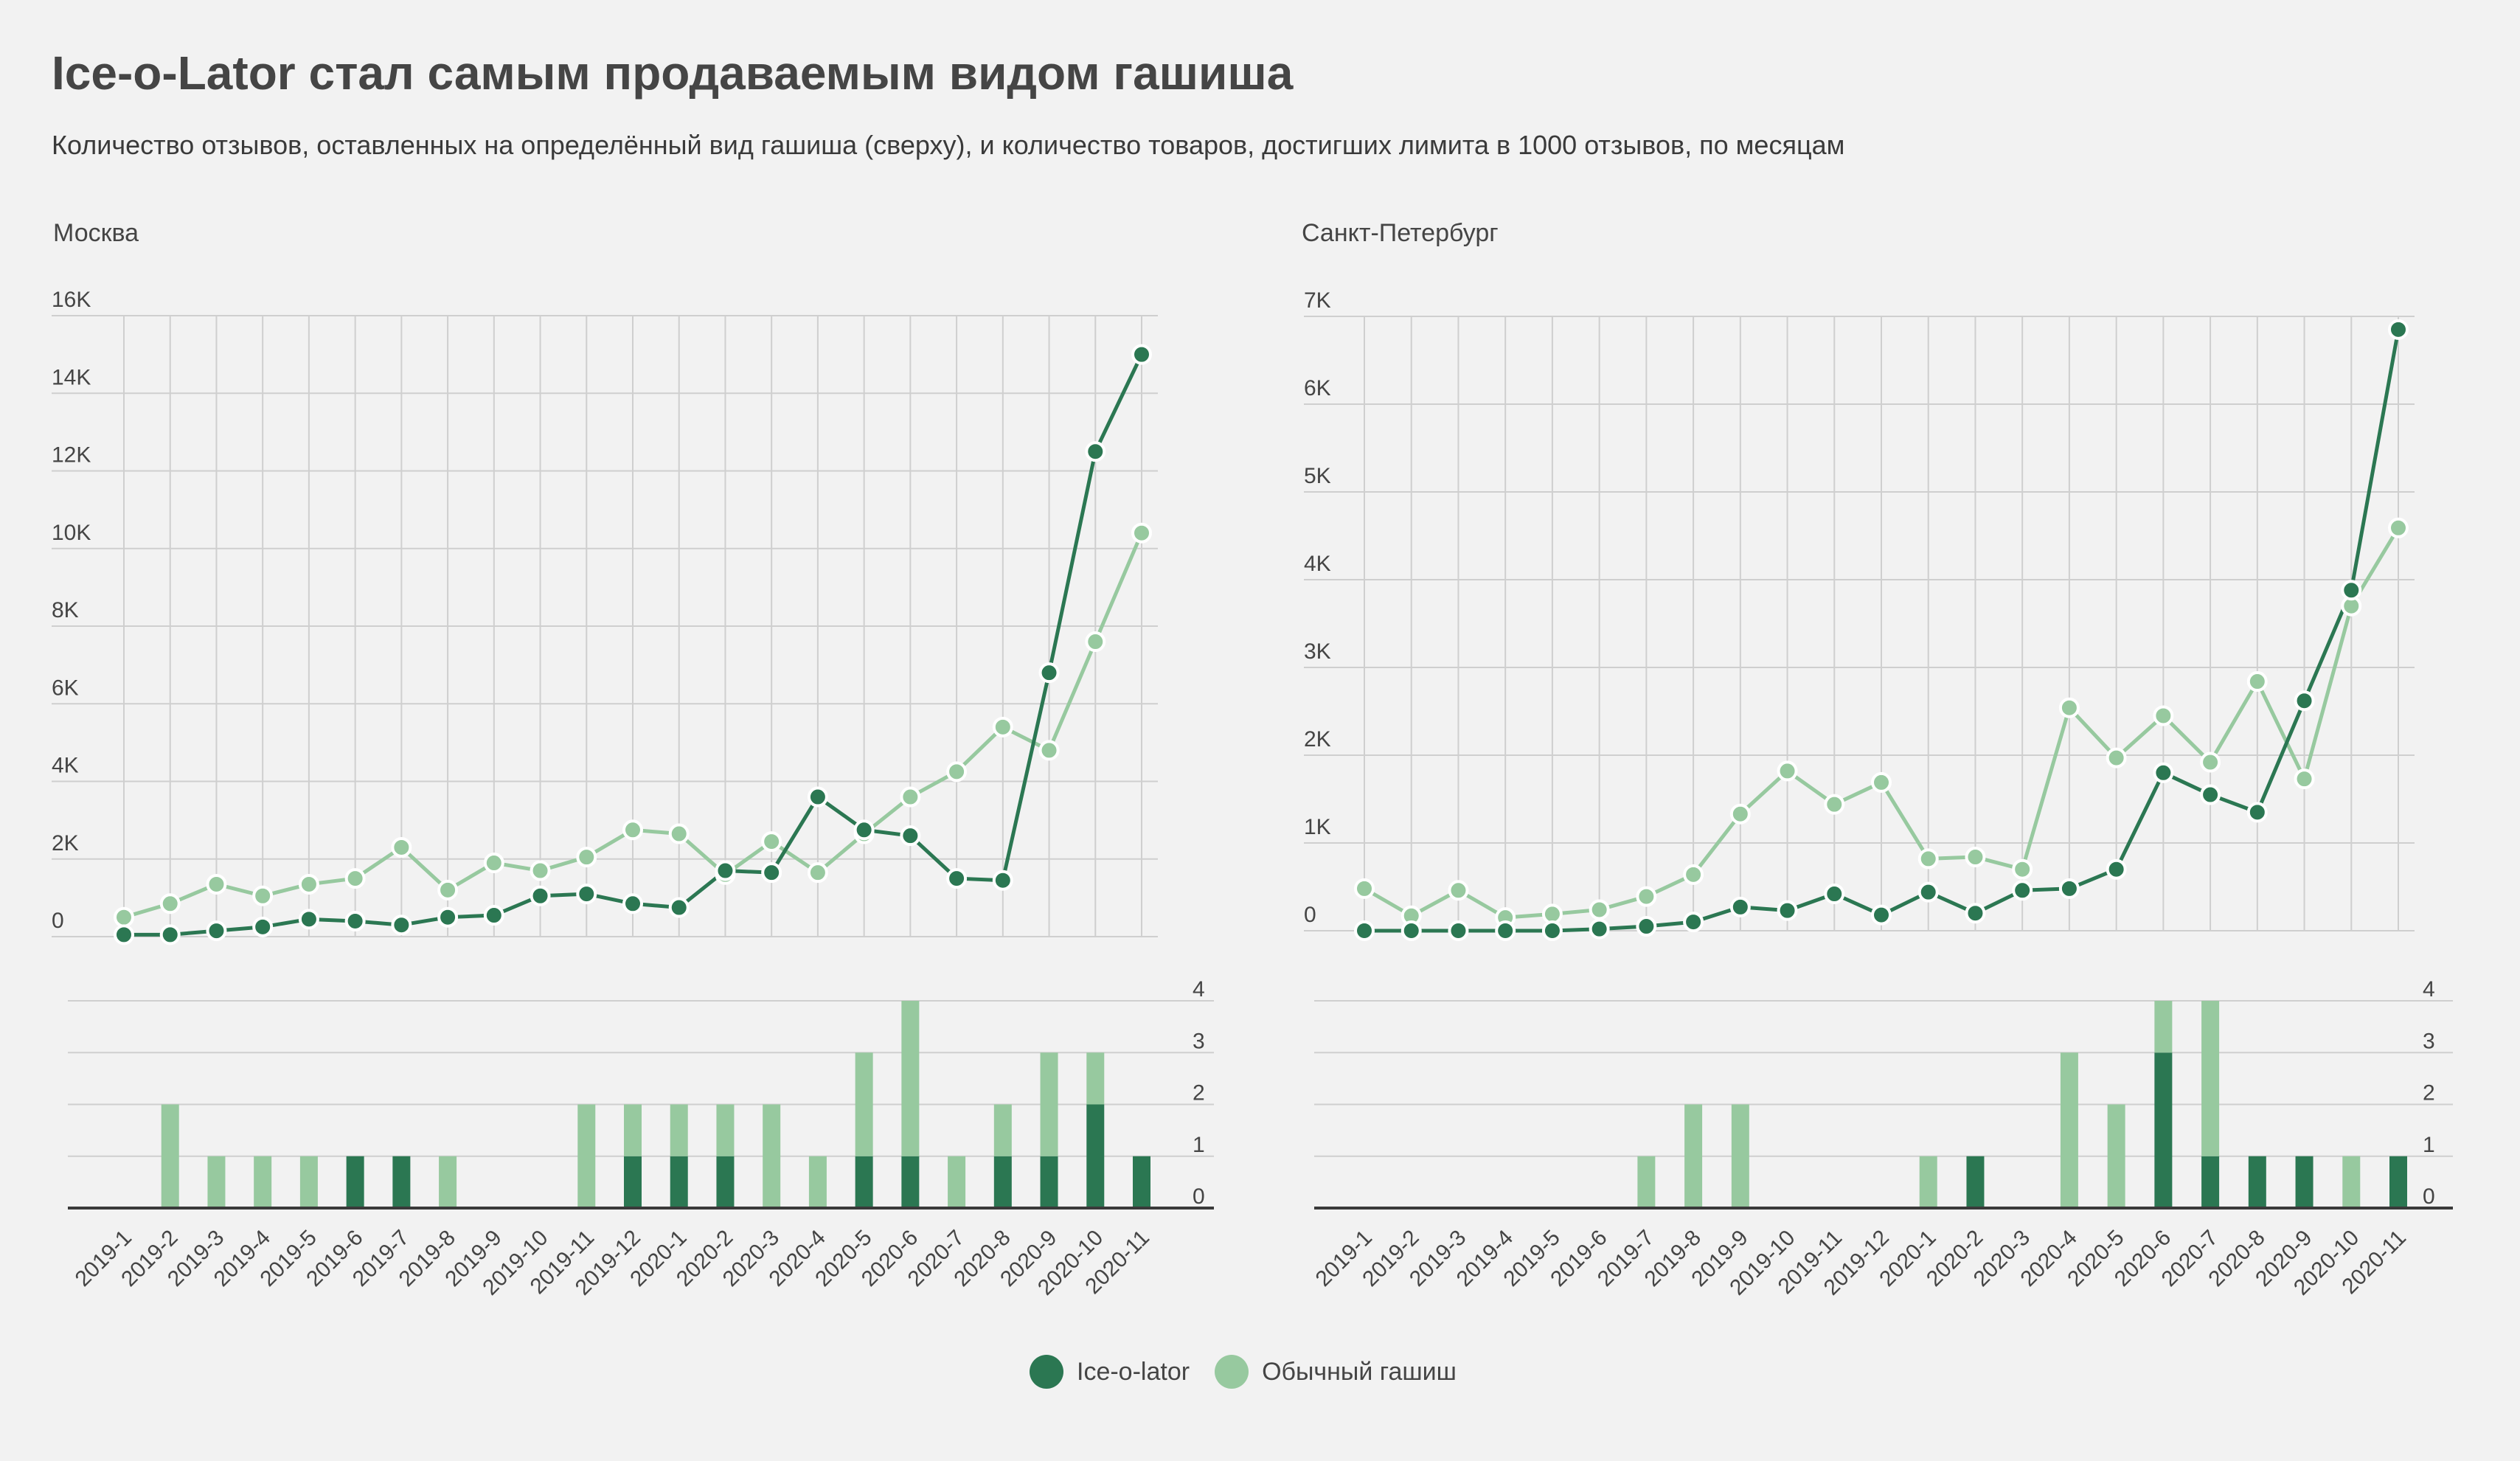 The height and width of the screenshot is (1461, 2520). I want to click on panel-title: Санкт-Петербург, so click(1400, 233).